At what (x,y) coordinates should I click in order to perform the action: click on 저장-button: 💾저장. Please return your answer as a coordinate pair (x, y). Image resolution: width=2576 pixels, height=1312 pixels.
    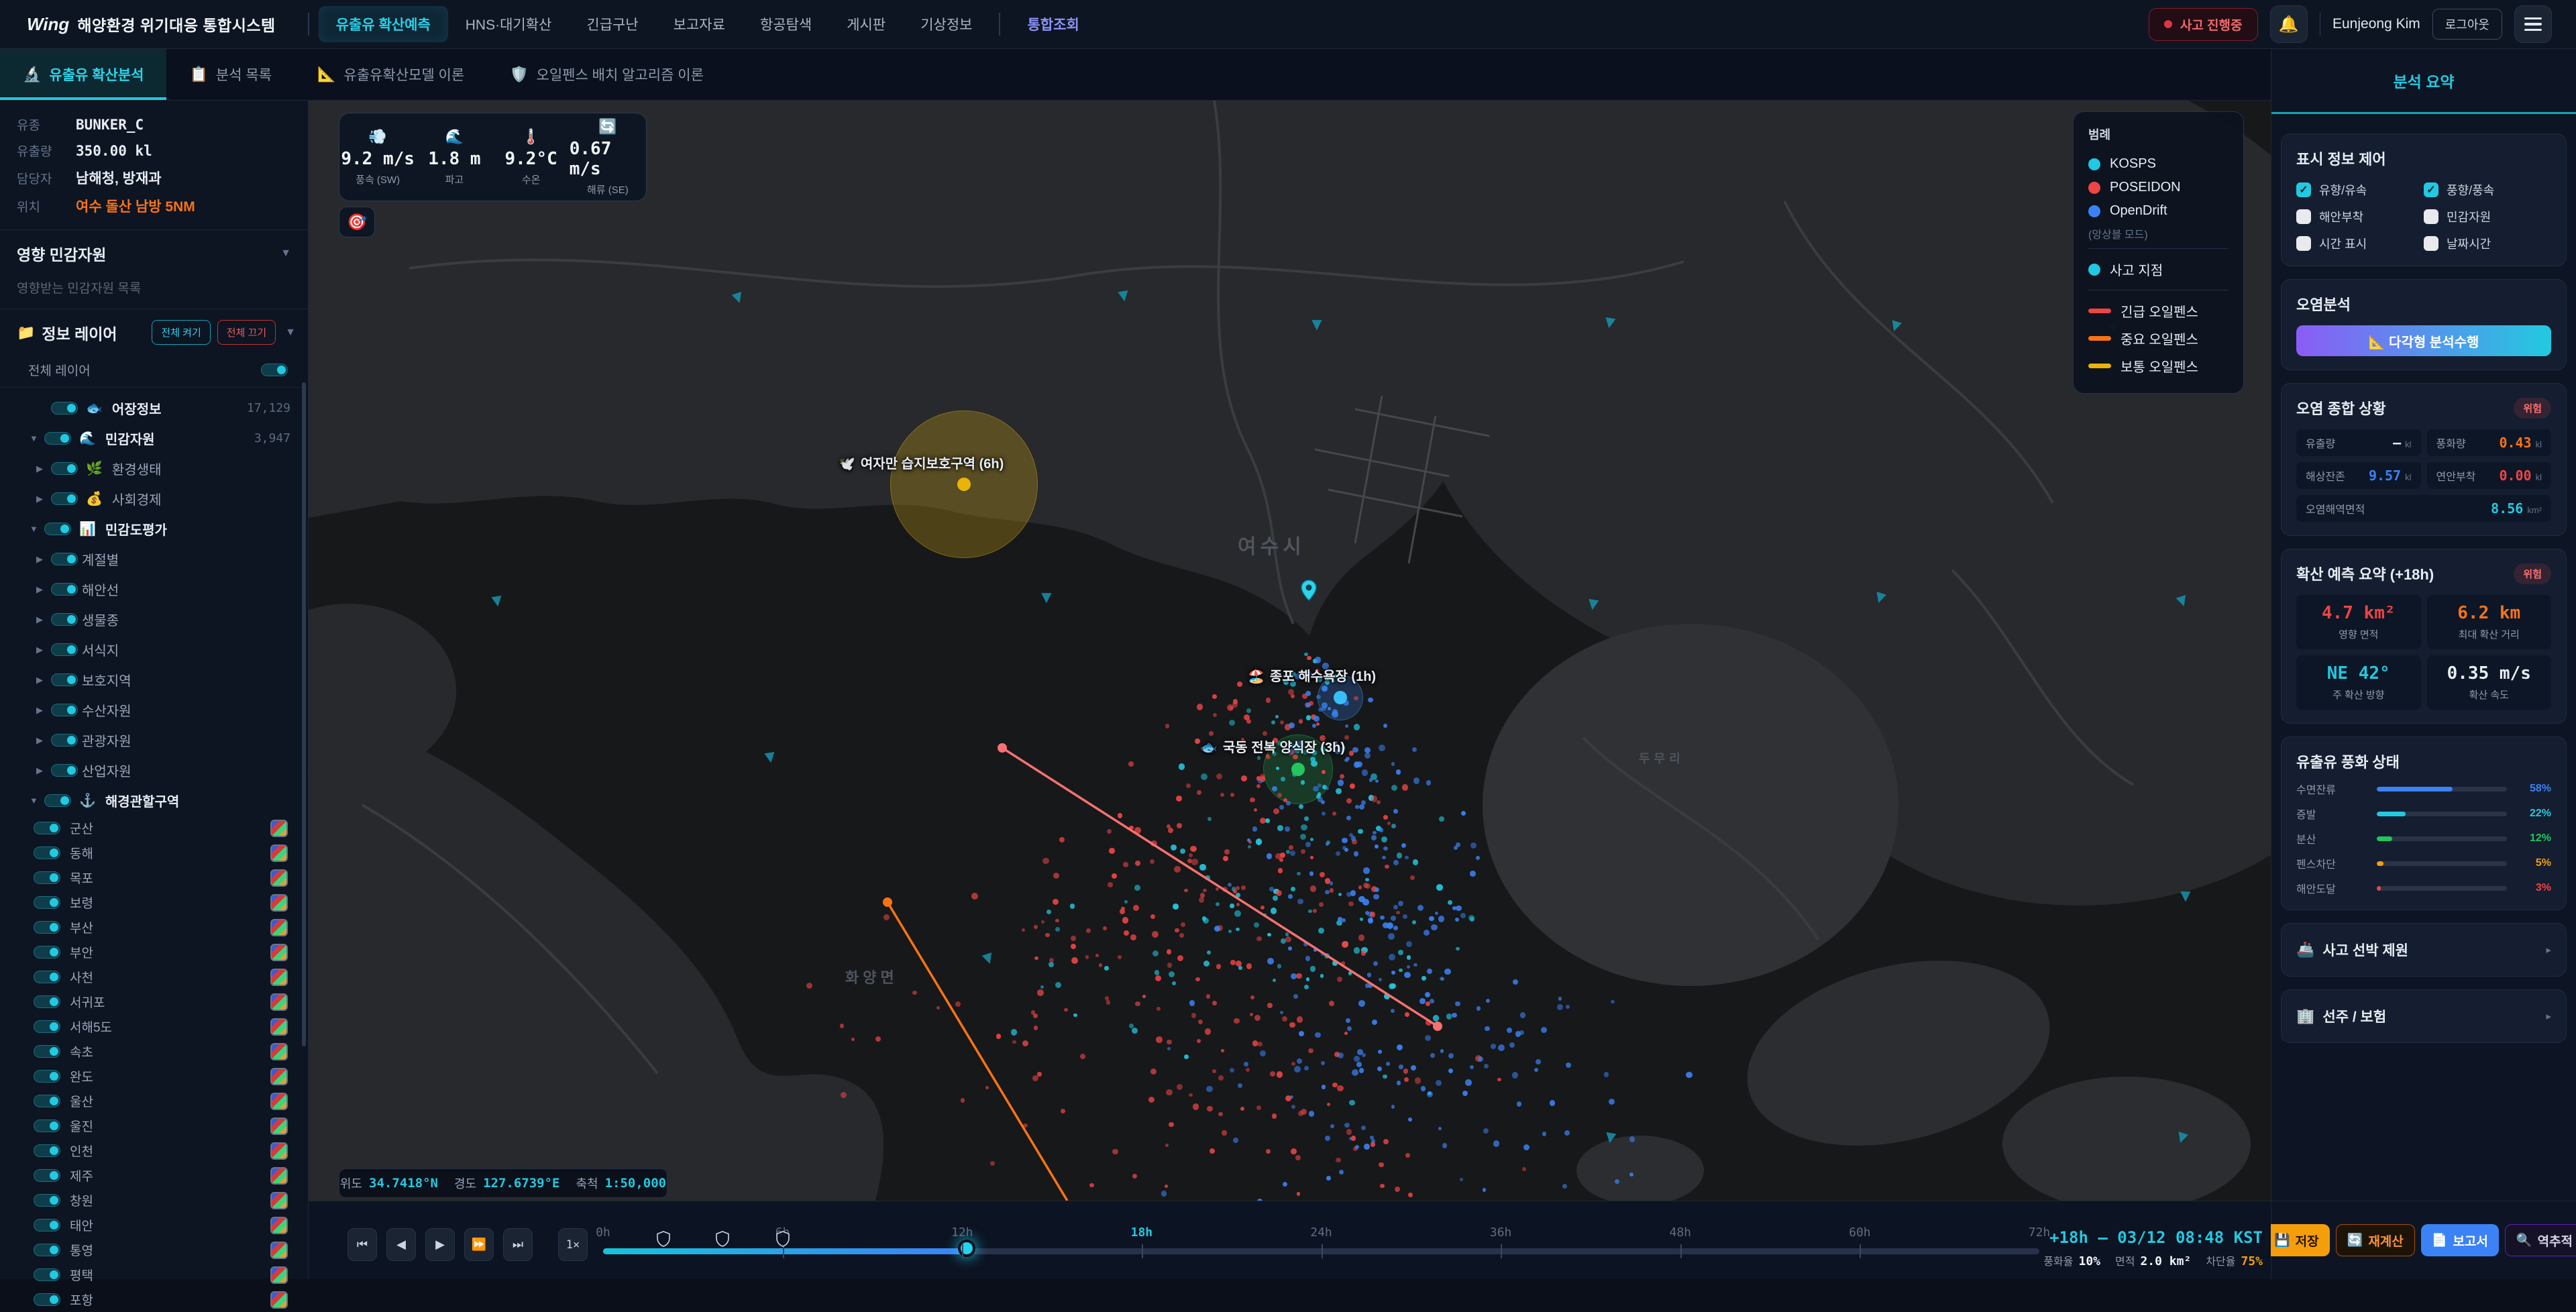
    Looking at the image, I should click on (2296, 1240).